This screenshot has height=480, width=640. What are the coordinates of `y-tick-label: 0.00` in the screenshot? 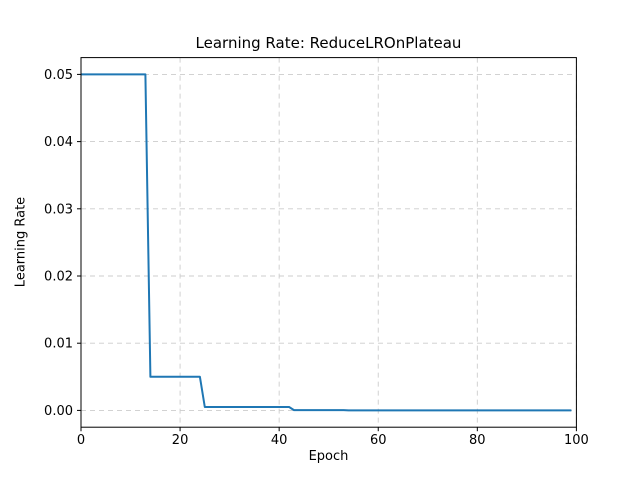 It's located at (58, 411).